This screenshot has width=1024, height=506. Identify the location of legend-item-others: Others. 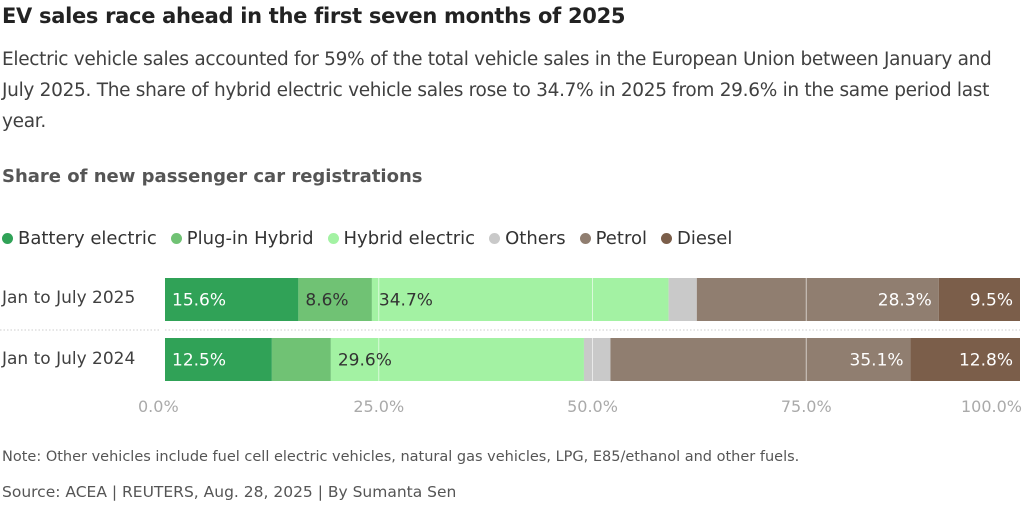
(527, 238).